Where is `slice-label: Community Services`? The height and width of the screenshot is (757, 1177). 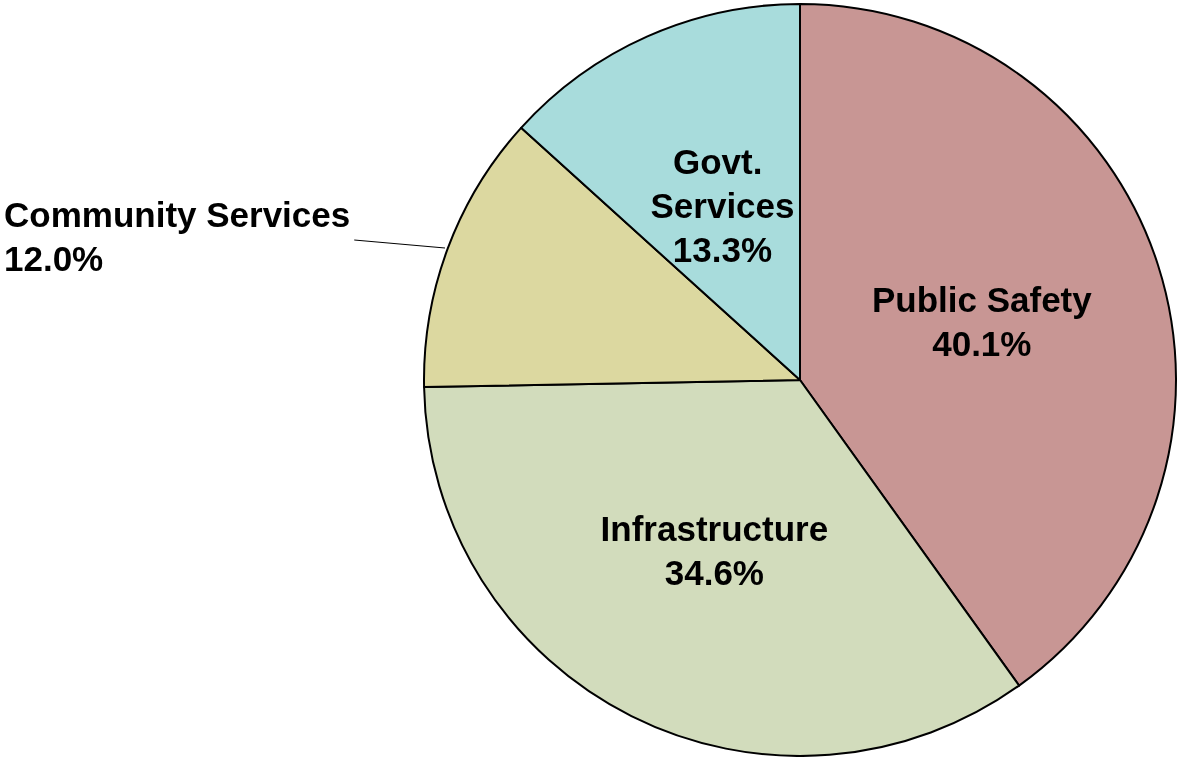 slice-label: Community Services is located at coordinates (177, 214).